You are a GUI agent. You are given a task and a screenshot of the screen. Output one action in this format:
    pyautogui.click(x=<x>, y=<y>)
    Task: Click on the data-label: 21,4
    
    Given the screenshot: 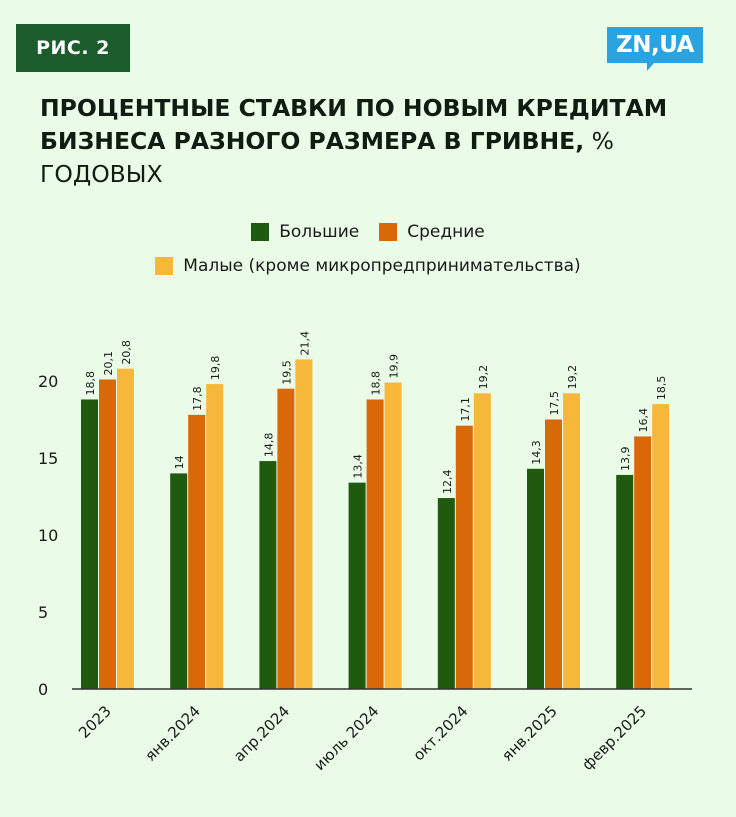 What is the action you would take?
    pyautogui.click(x=304, y=343)
    